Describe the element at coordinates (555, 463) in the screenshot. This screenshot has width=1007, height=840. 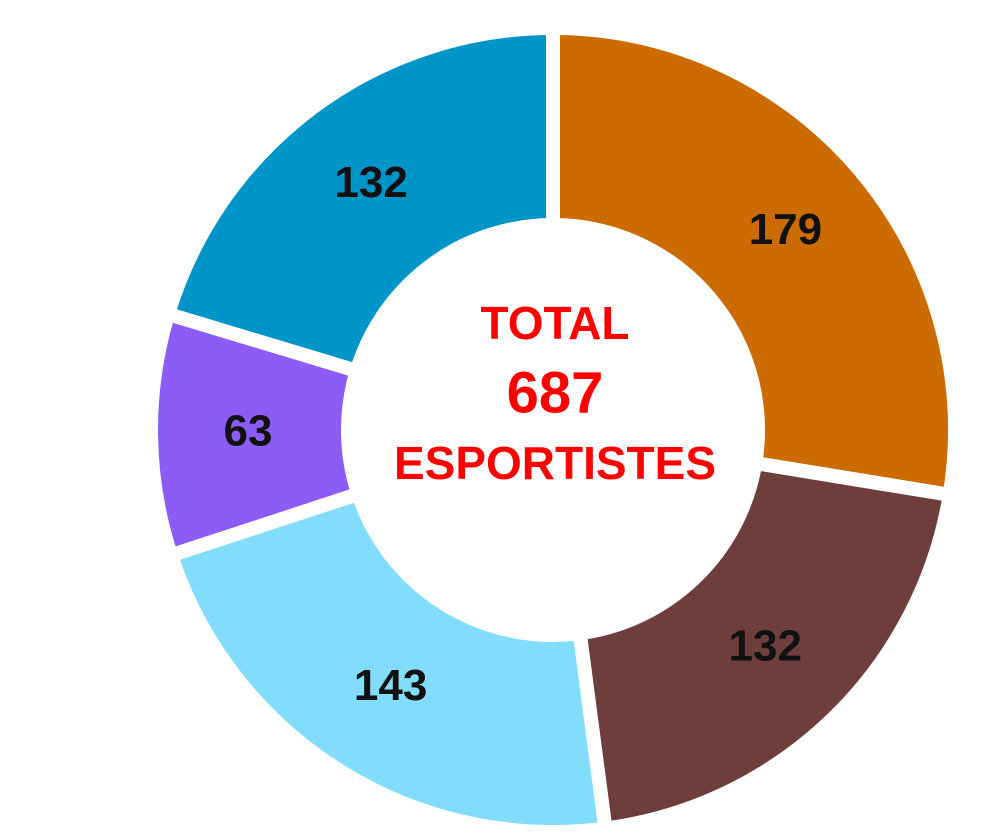
I see `total-caption: ESPORTISTES` at that location.